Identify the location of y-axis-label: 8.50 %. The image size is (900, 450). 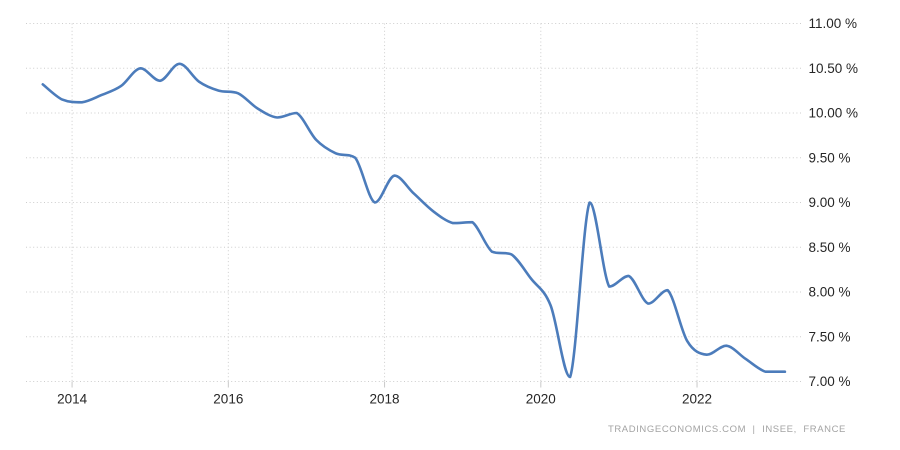
(830, 247).